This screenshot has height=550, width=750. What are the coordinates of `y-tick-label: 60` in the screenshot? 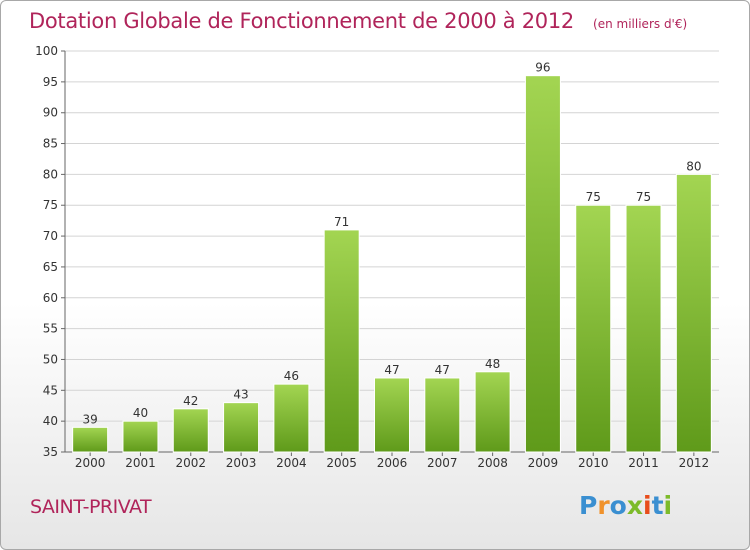 It's located at (50, 298).